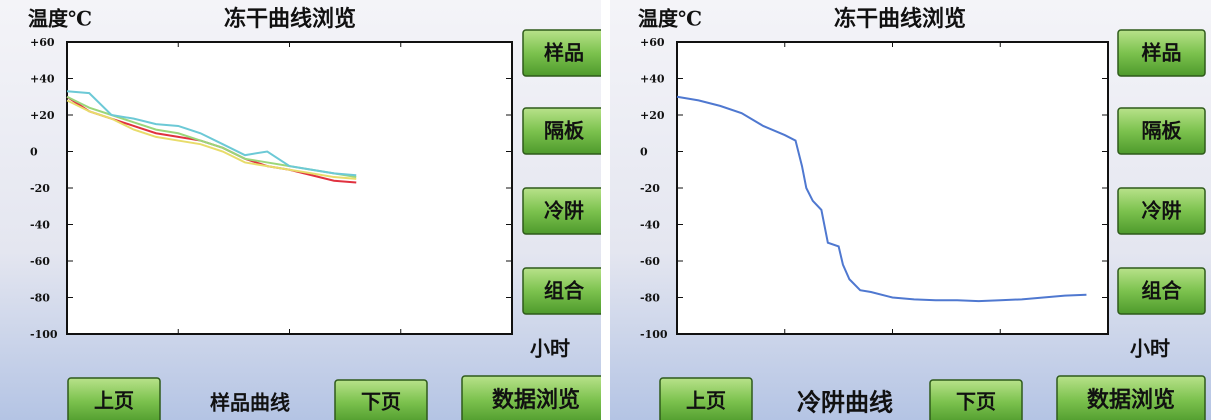 The width and height of the screenshot is (1211, 420). I want to click on curve-name: 样品曲线, so click(250, 403).